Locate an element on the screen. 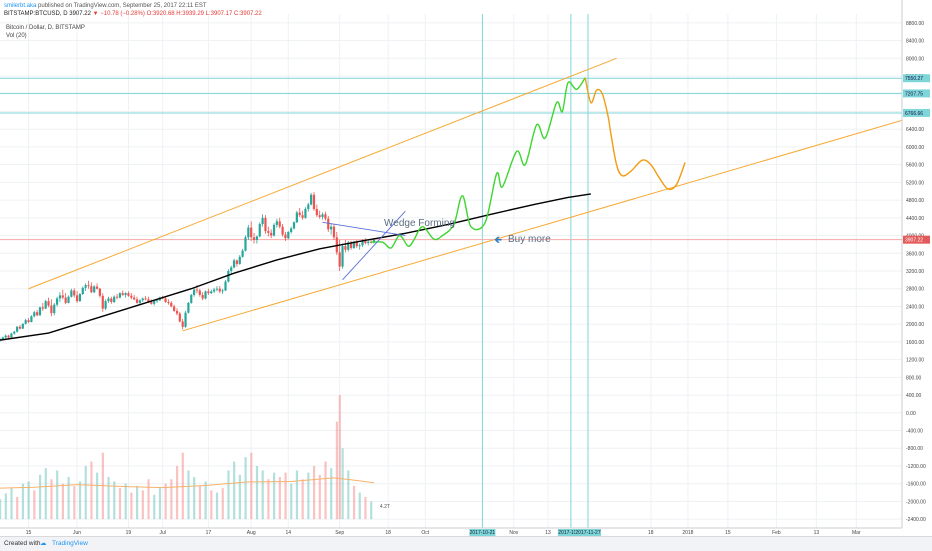 The height and width of the screenshot is (551, 932). tradingview-brand: TradingView is located at coordinates (70, 543).